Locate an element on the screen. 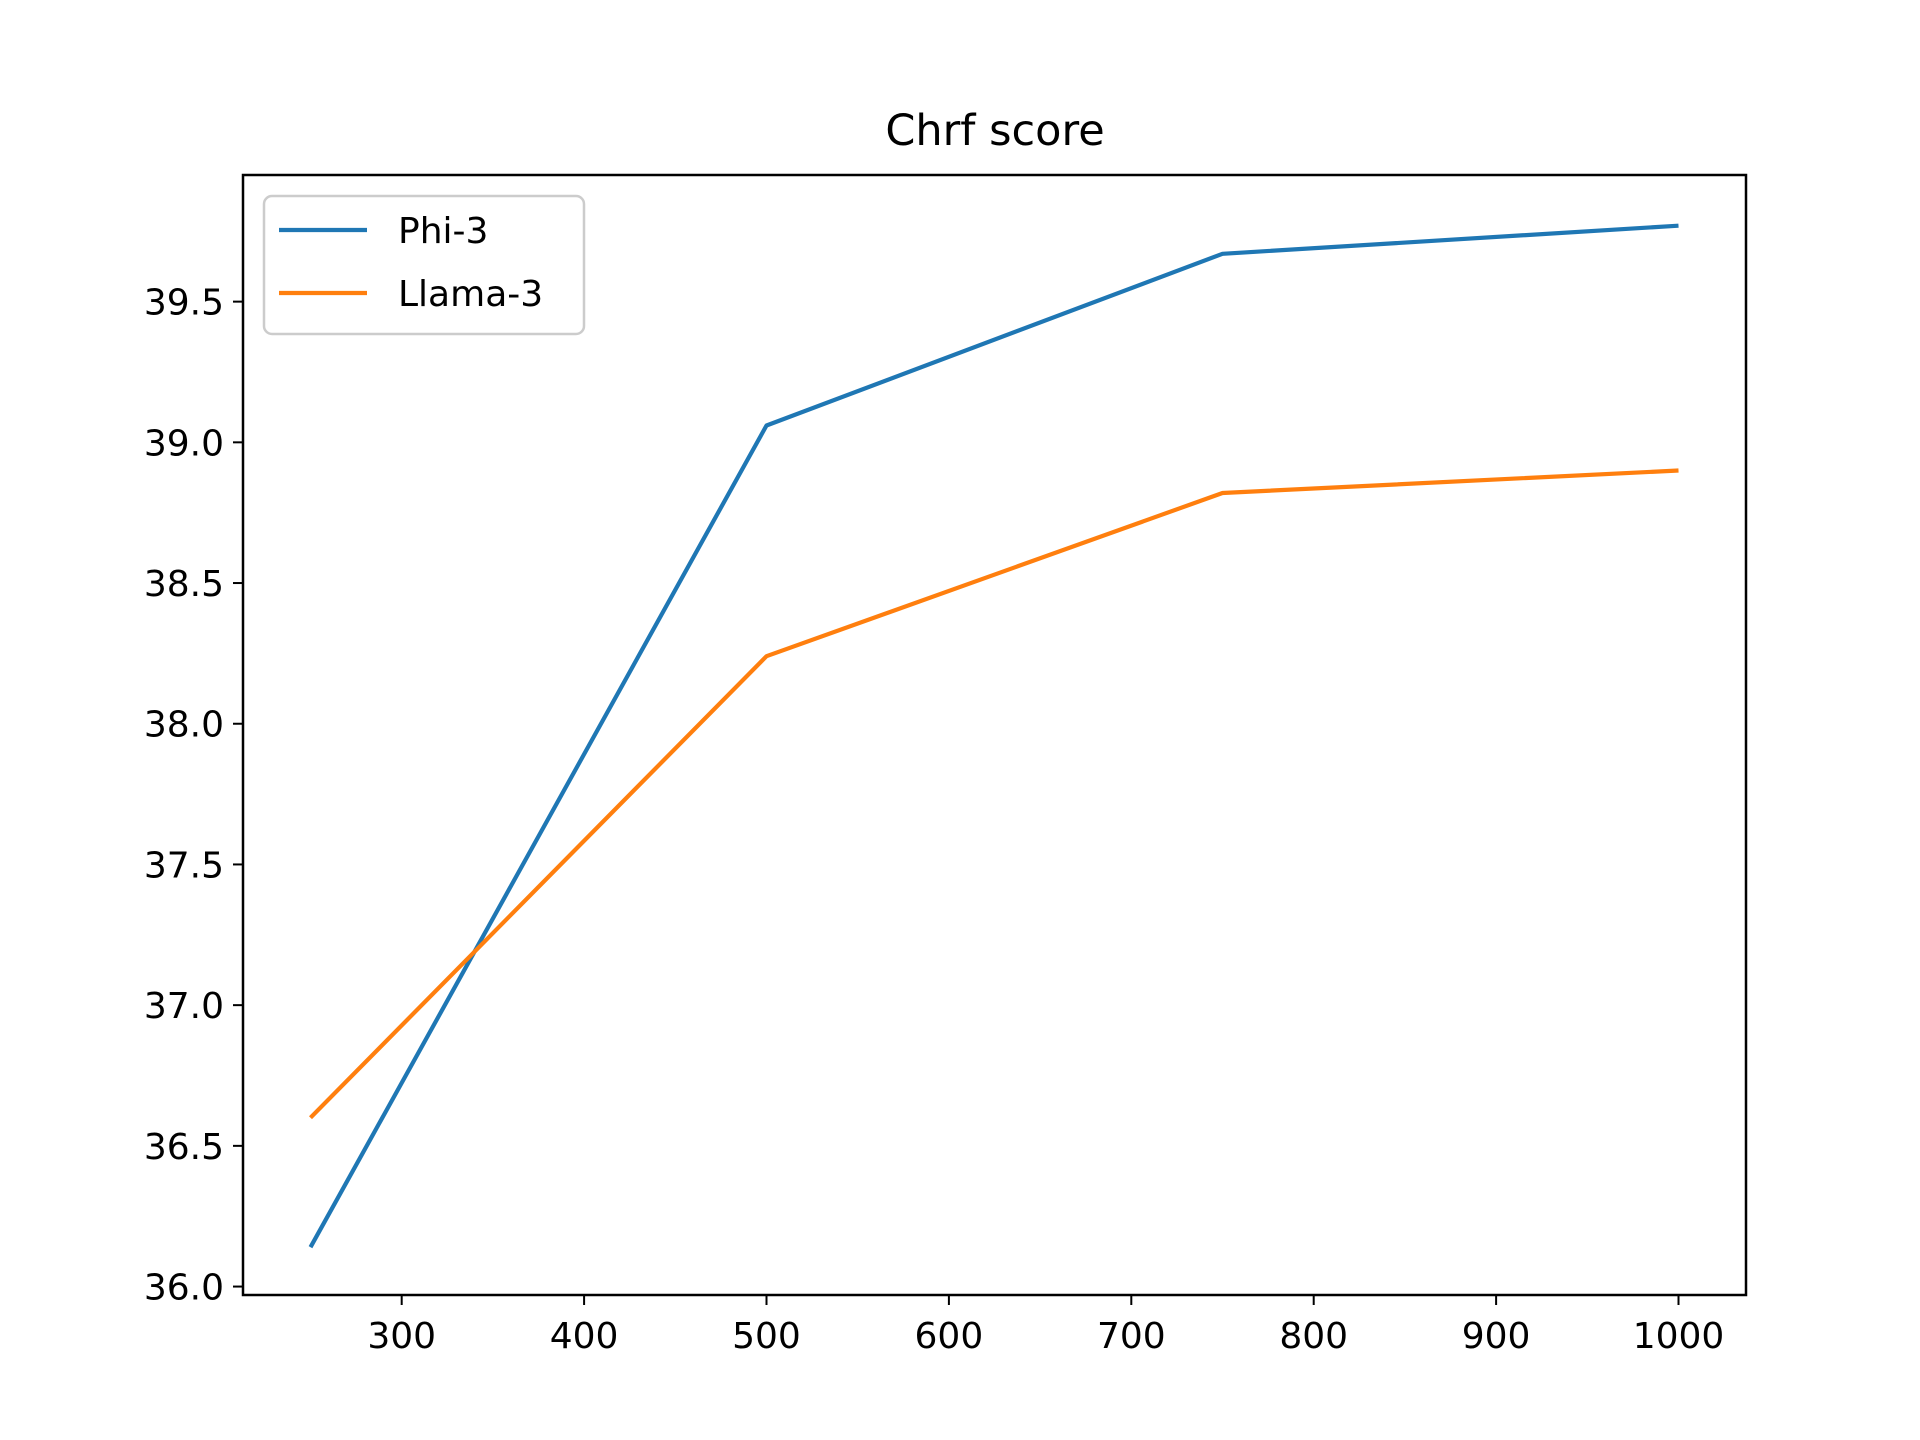 The height and width of the screenshot is (1440, 1920). y-tick-label: 36.0 is located at coordinates (184, 1288).